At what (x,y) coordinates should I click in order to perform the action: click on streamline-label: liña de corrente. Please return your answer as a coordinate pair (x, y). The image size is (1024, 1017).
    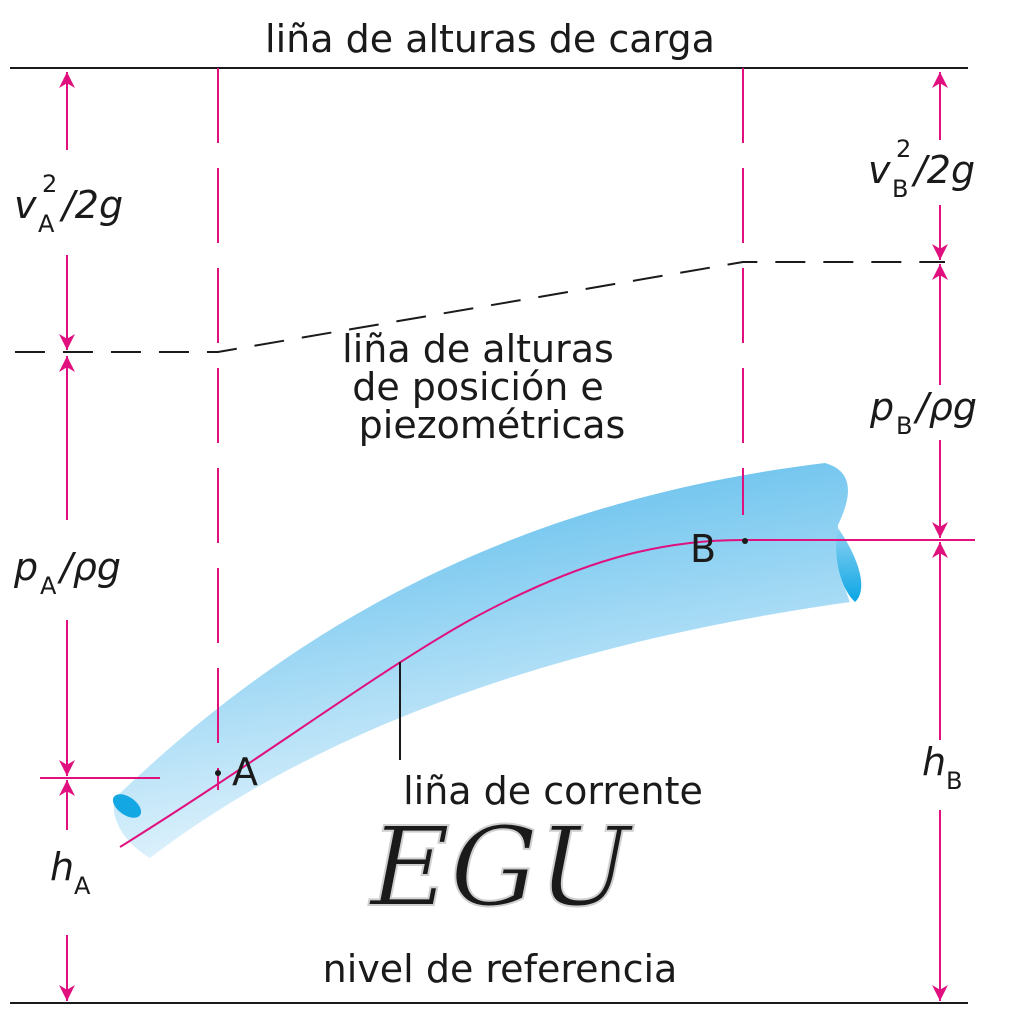
    Looking at the image, I should click on (553, 791).